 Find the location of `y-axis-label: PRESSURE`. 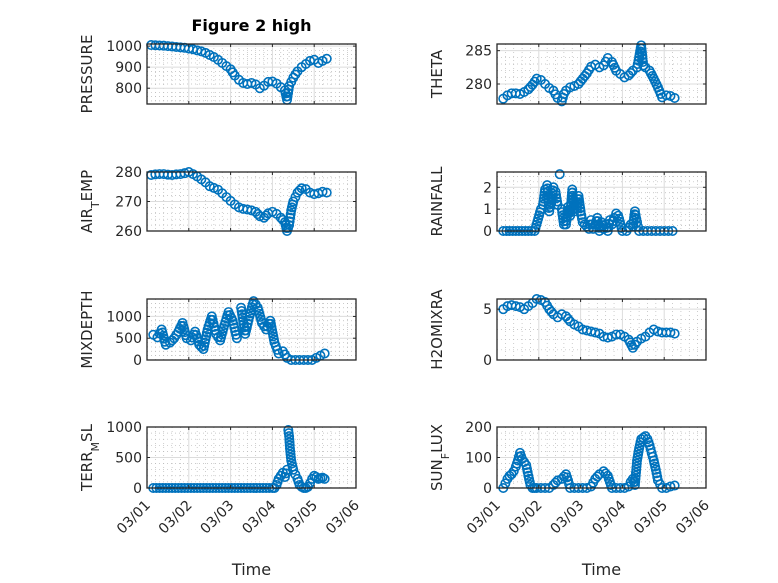

y-axis-label: PRESSURE is located at coordinates (87, 74).